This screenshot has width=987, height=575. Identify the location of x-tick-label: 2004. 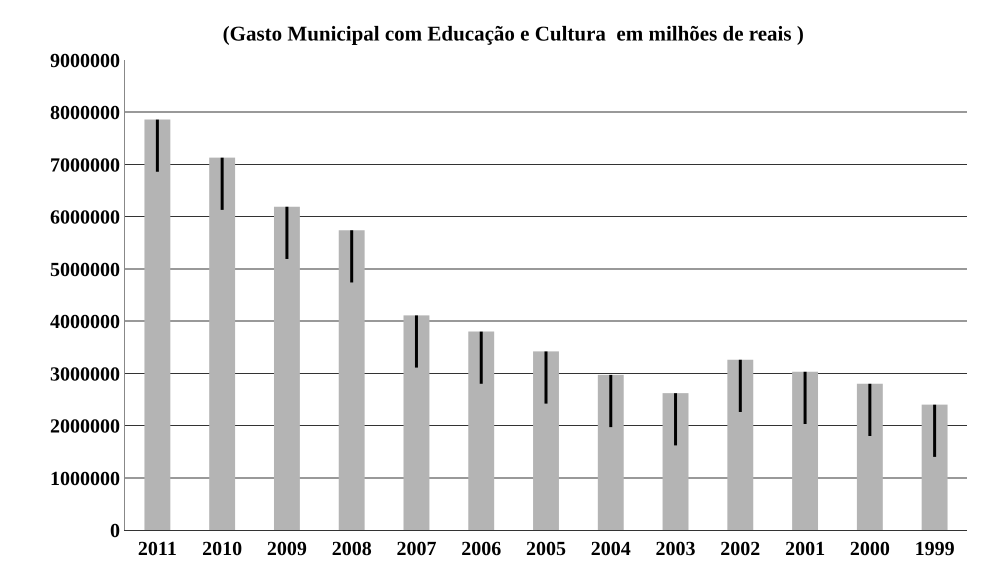
(610, 549).